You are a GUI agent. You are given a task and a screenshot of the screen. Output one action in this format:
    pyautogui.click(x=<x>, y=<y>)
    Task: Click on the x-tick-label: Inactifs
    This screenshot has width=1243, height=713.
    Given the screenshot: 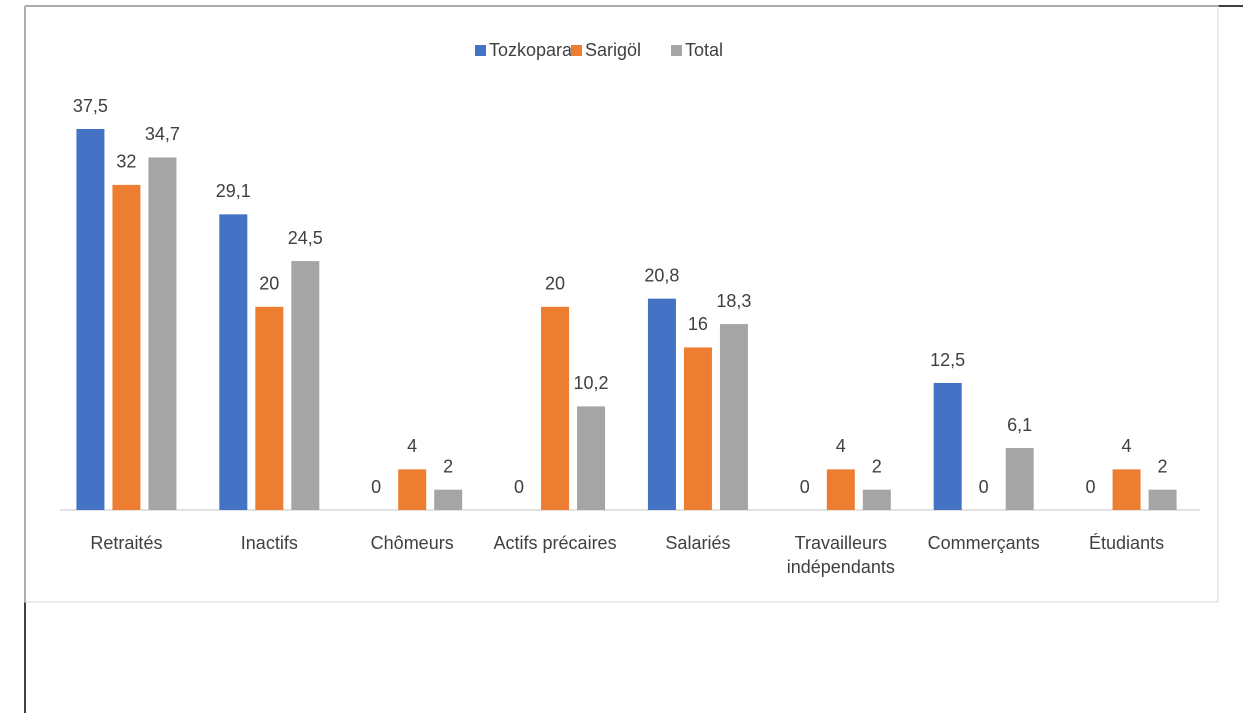 What is the action you would take?
    pyautogui.click(x=269, y=543)
    